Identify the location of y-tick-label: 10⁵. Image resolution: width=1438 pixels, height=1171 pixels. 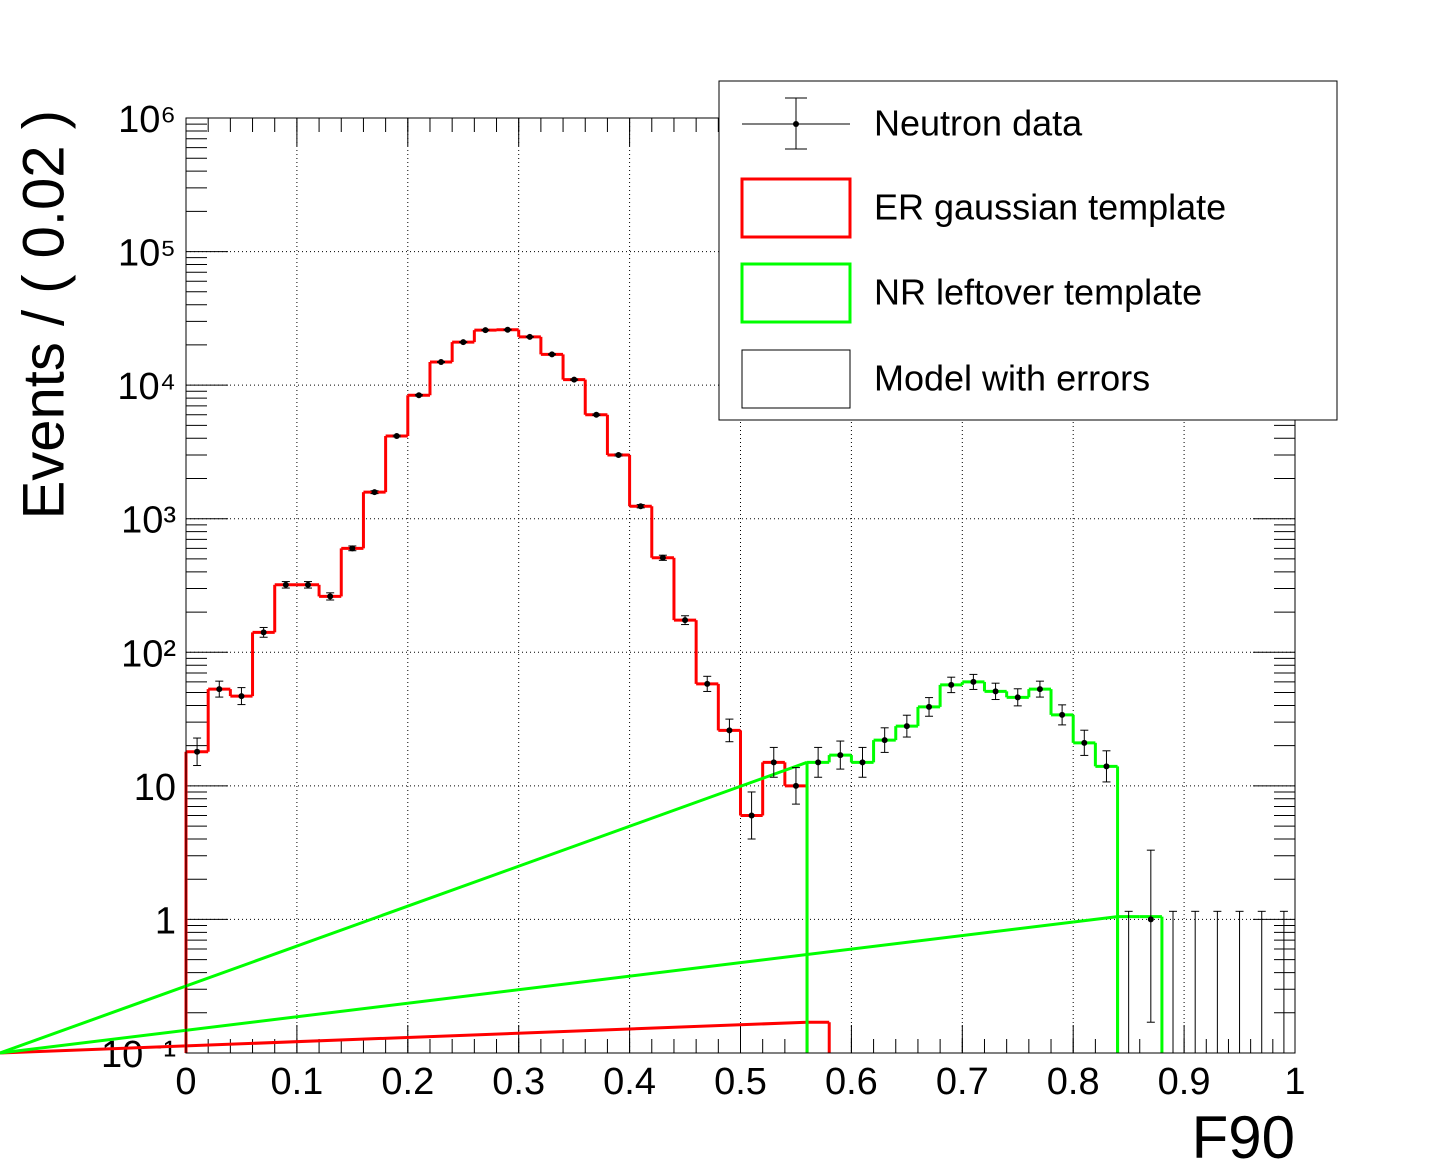
(147, 254).